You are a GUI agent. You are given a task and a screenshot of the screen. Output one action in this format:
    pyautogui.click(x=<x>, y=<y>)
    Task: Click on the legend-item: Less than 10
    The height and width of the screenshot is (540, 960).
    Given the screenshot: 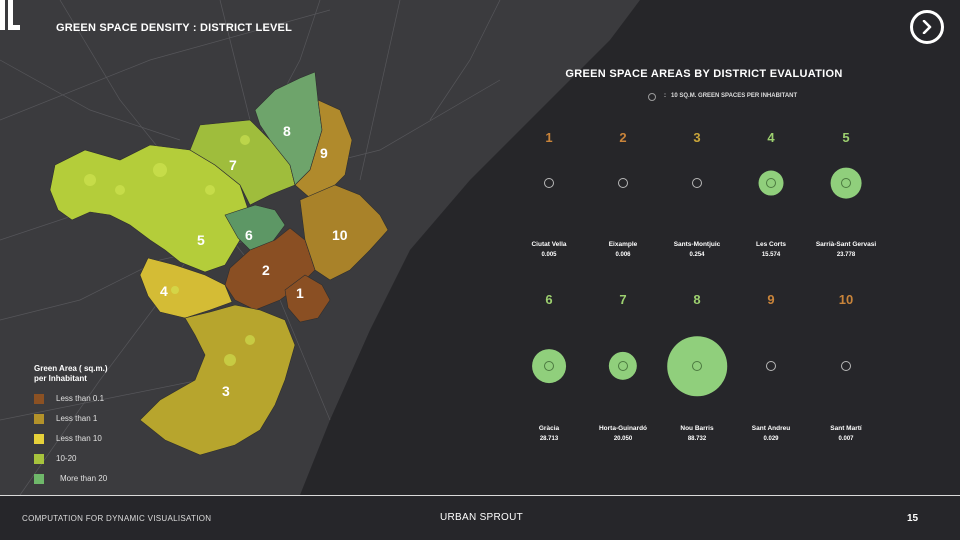 What is the action you would take?
    pyautogui.click(x=71, y=442)
    